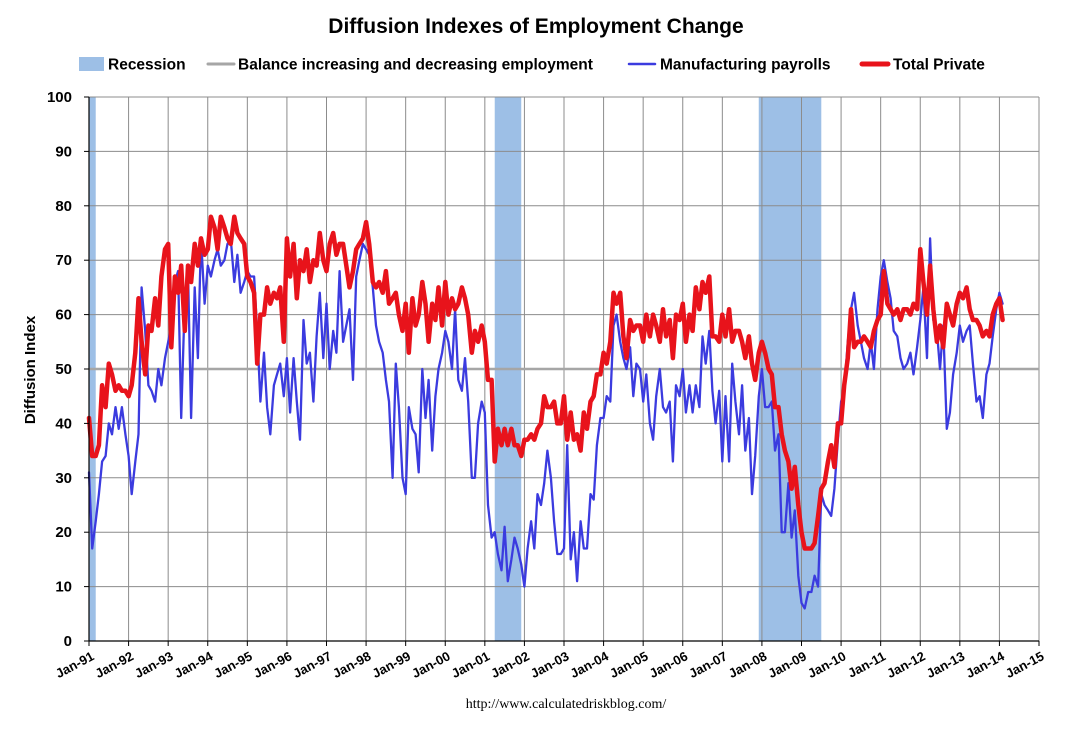 The image size is (1072, 730). I want to click on y-tick-labels: 0 10 20 30 40 50 60 70 80 90 100, so click(59, 369).